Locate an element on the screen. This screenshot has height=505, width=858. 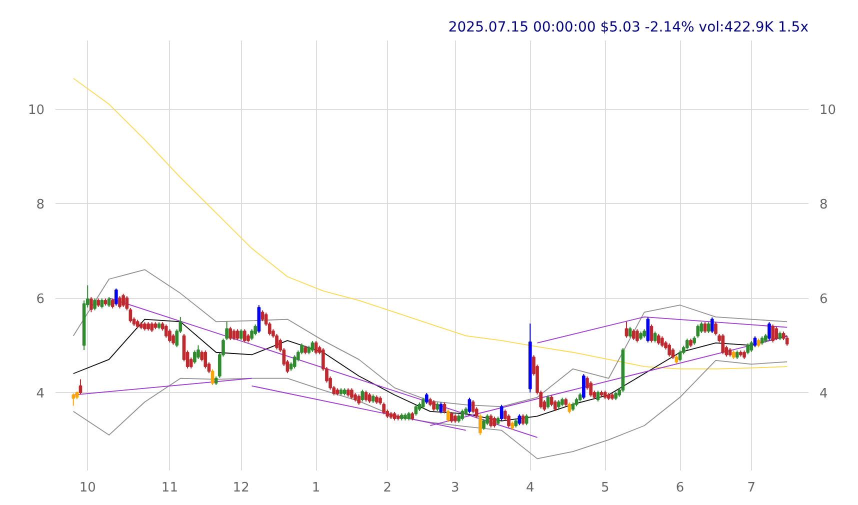
y2-tick-label: 4 is located at coordinates (824, 394).